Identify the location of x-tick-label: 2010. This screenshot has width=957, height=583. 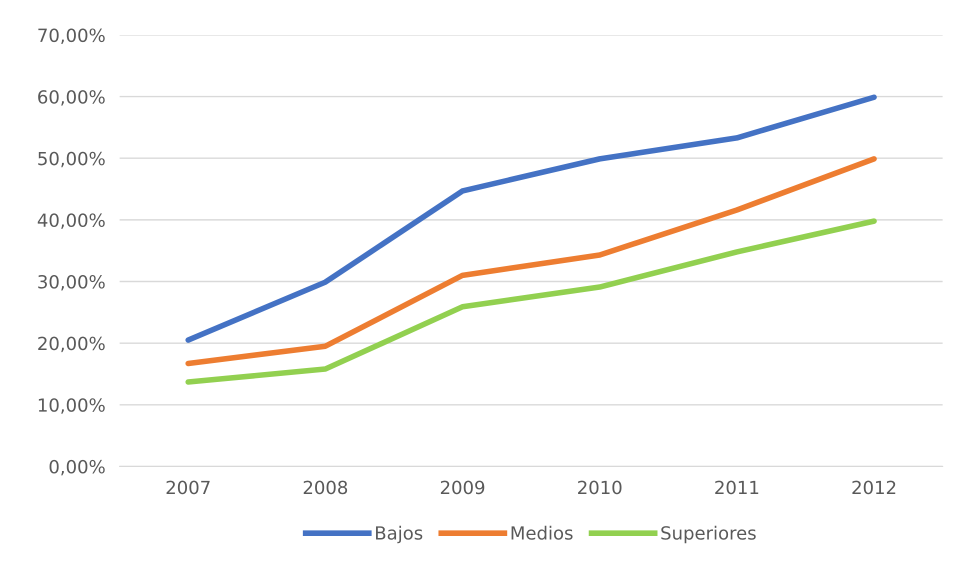
(600, 487).